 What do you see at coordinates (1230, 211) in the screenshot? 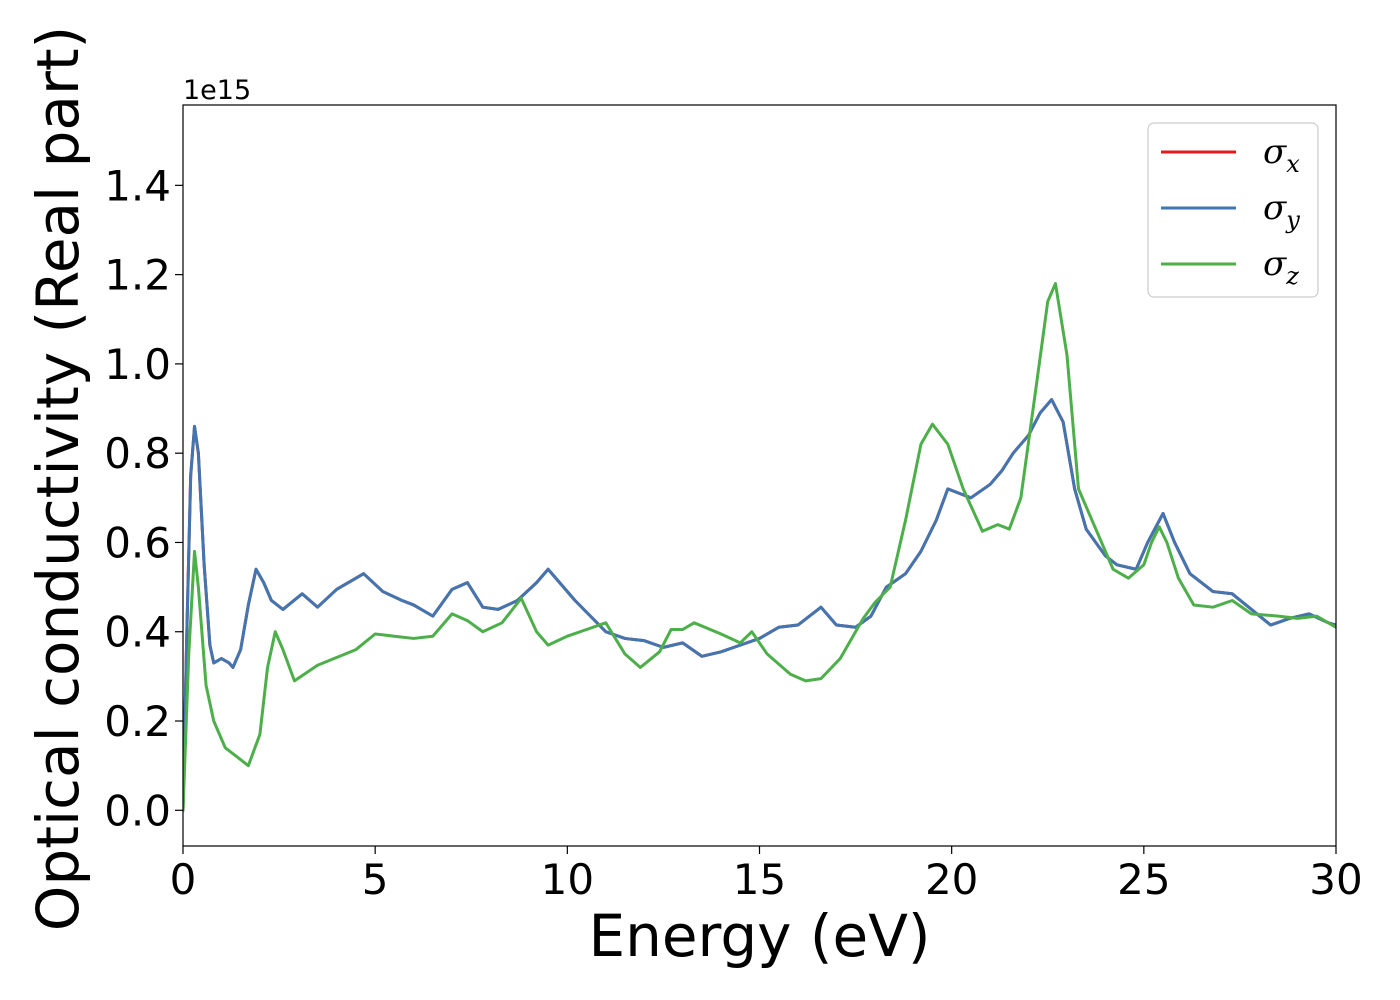
I see `legend-item-y: σy` at bounding box center [1230, 211].